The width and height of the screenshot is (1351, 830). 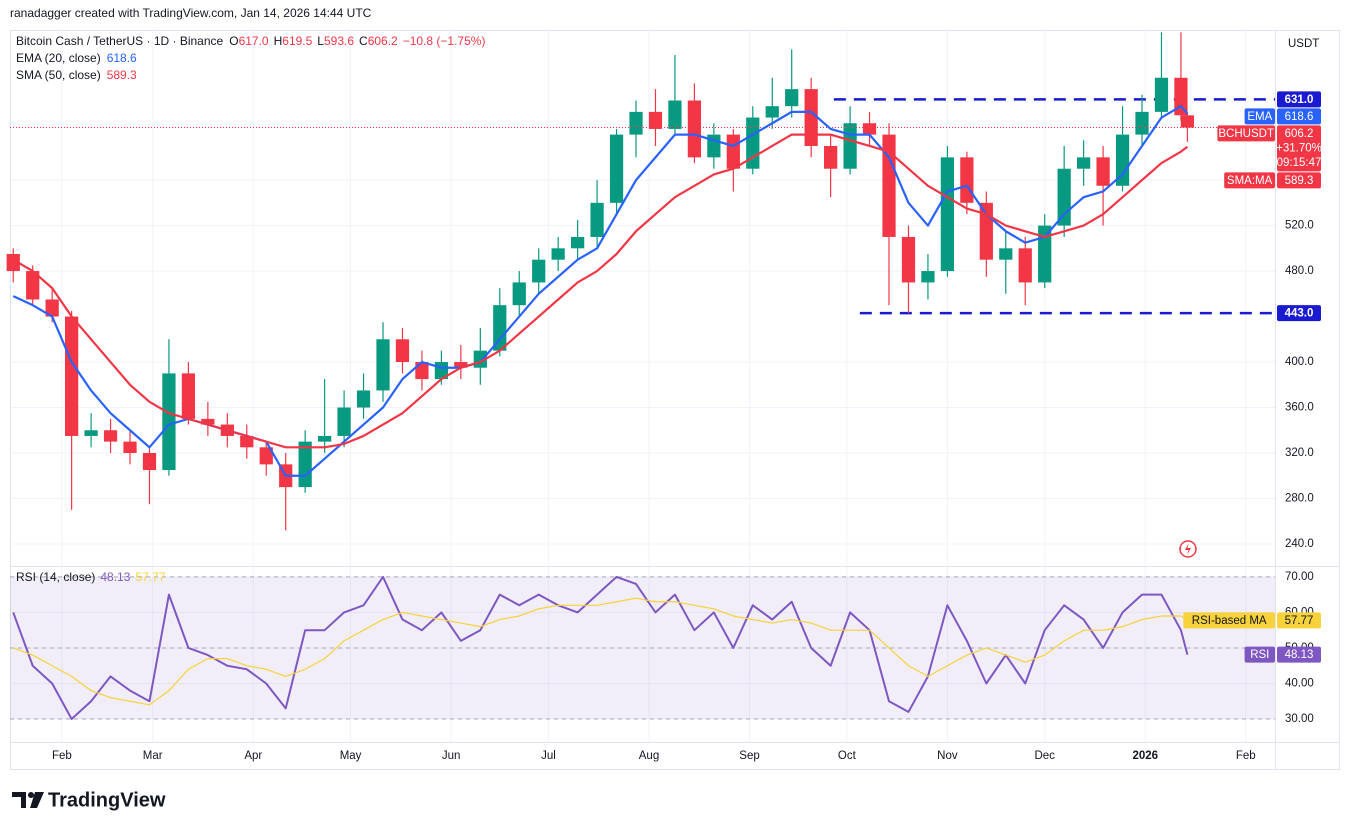 I want to click on series-name-label: RSI, so click(x=1259, y=655).